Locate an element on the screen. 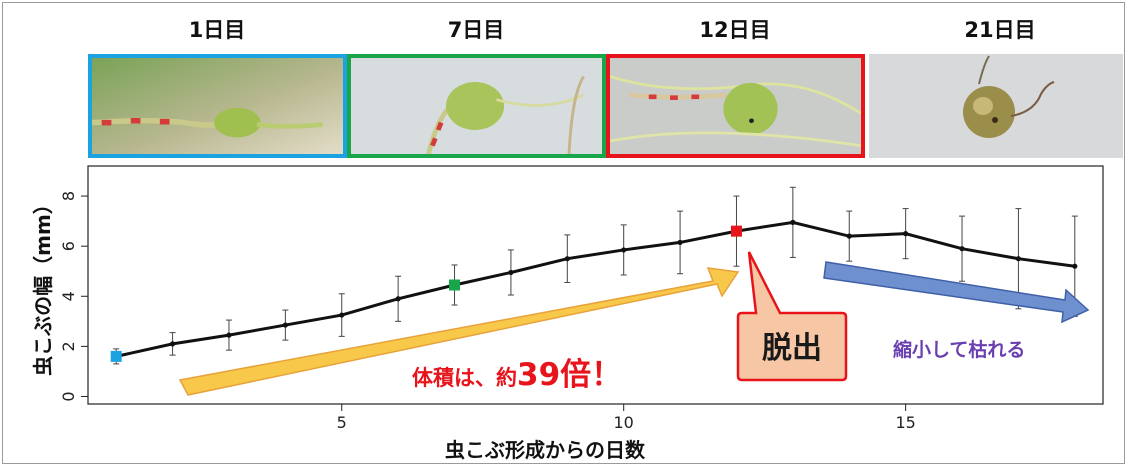 The width and height of the screenshot is (1129, 468). y-tick-label: 2 is located at coordinates (68, 346).